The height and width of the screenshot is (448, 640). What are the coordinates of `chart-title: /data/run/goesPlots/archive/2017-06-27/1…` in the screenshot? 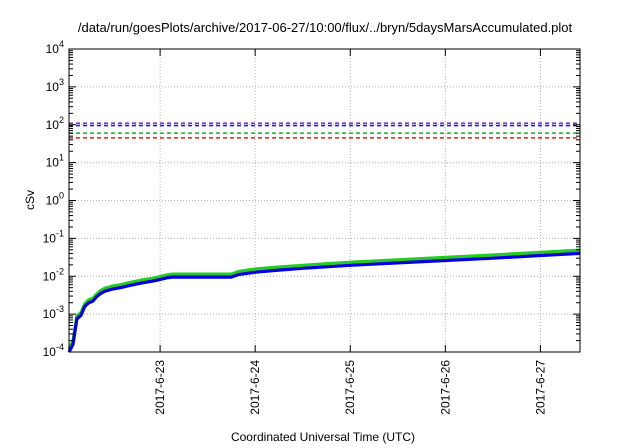 It's located at (325, 27).